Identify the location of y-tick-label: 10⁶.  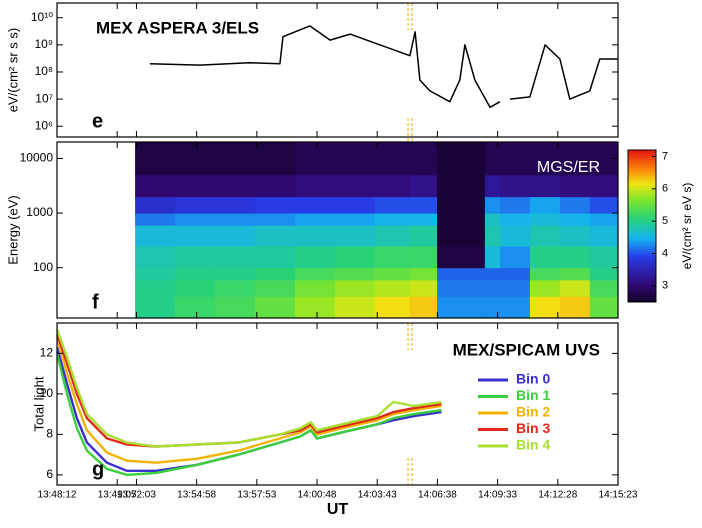
(44, 125).